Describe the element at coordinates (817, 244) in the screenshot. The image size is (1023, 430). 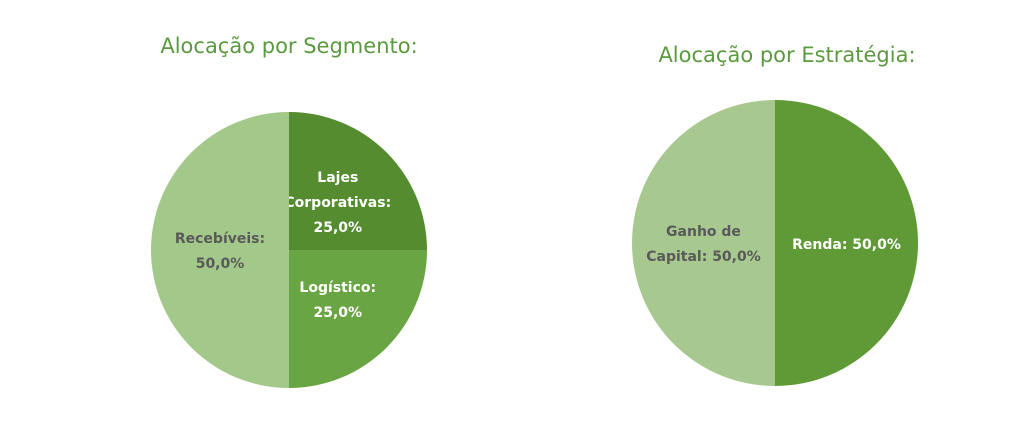
I see `category-label: Renda` at that location.